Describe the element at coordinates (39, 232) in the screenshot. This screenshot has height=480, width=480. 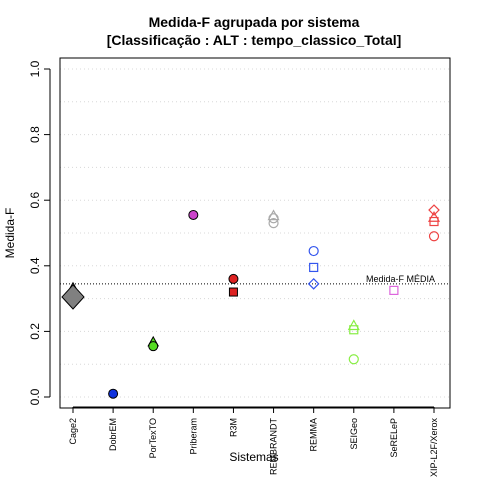
I see `y-axis: 0.0 0.2 0.4 0.6 0.8 1.0` at that location.